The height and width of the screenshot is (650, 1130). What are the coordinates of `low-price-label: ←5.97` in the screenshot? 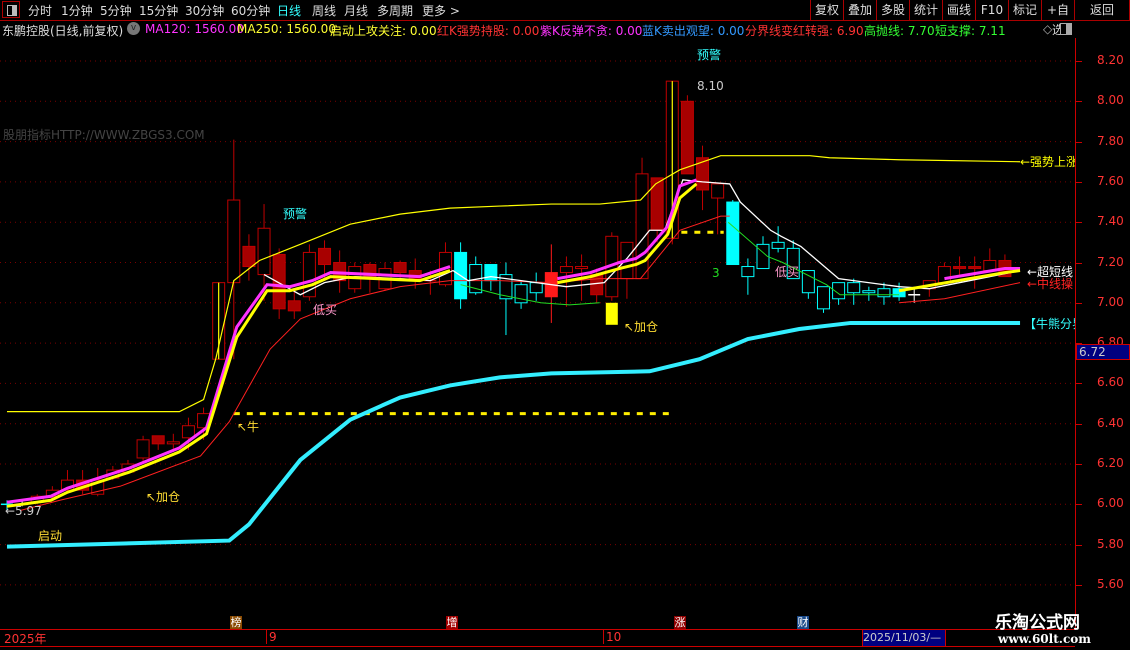 It's located at (23, 511).